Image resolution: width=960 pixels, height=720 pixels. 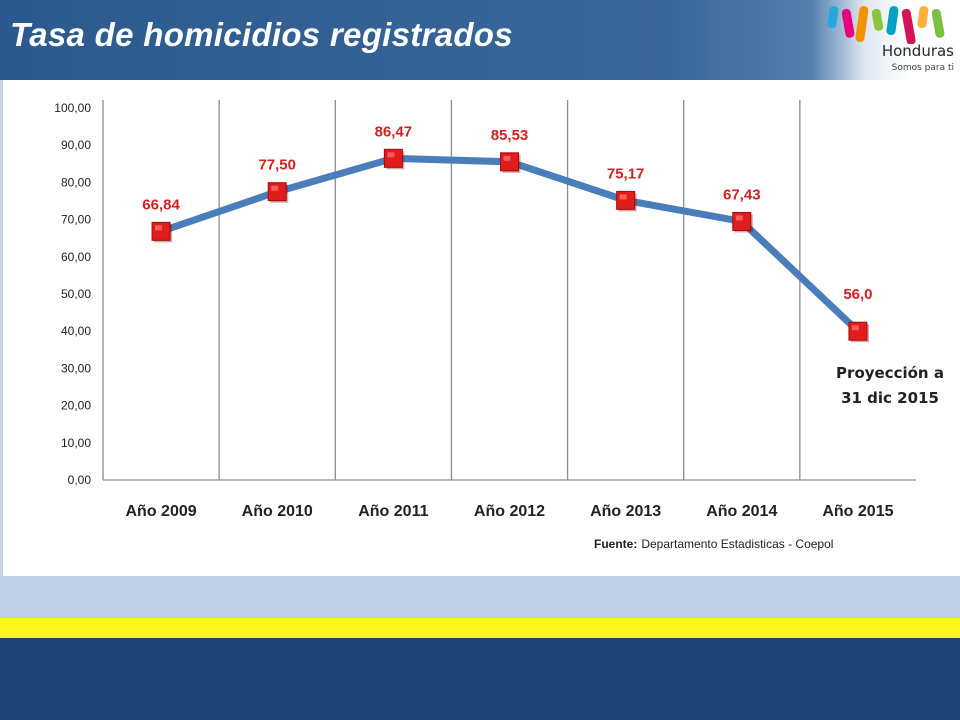 What do you see at coordinates (394, 131) in the screenshot?
I see `data-label: 86,47` at bounding box center [394, 131].